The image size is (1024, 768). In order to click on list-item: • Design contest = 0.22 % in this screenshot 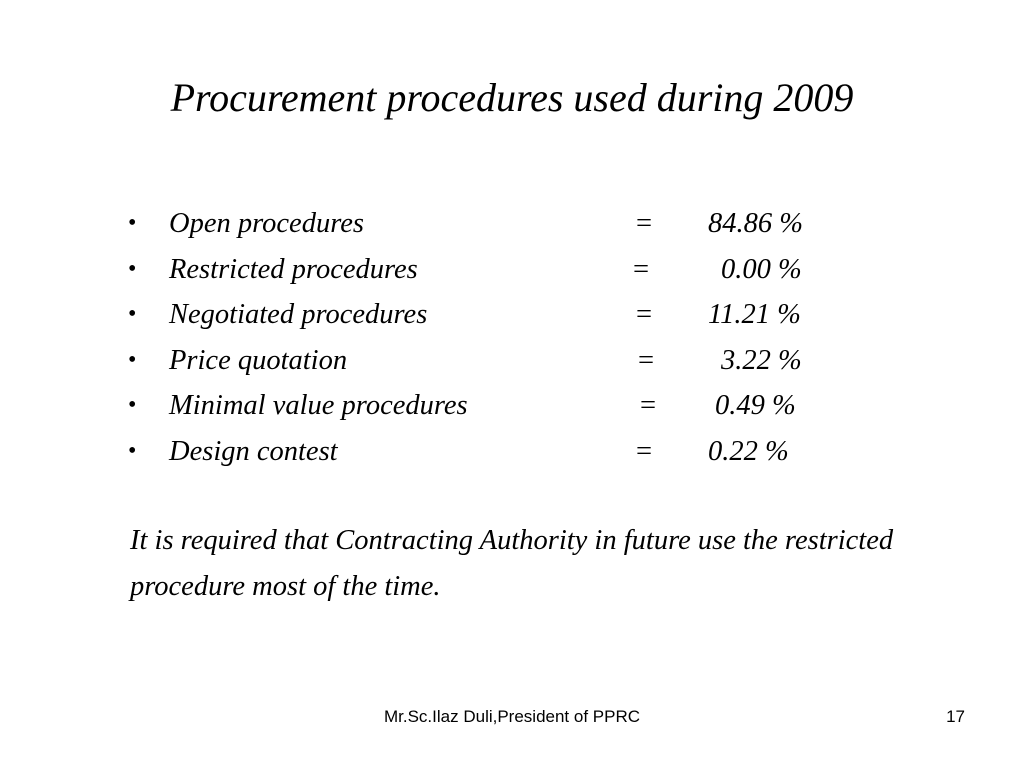, I will do `click(508, 452)`.